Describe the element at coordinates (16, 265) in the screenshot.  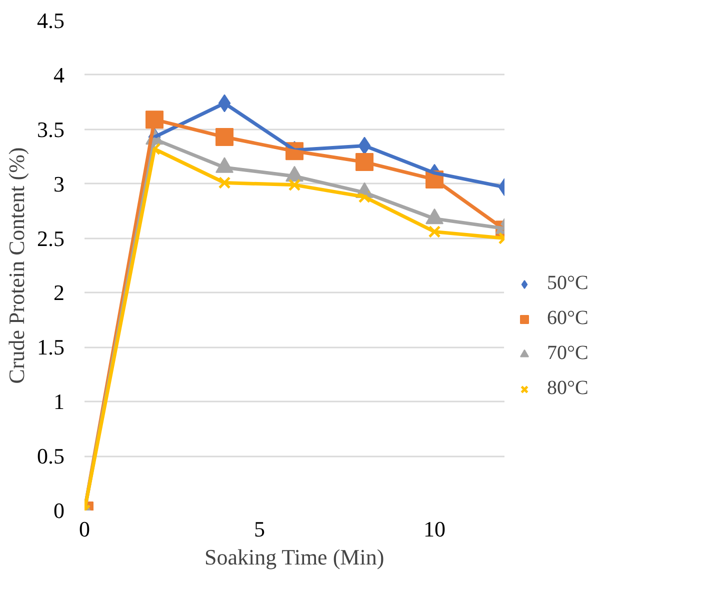
I see `y-axis-title: Crude Protein Content (%)` at that location.